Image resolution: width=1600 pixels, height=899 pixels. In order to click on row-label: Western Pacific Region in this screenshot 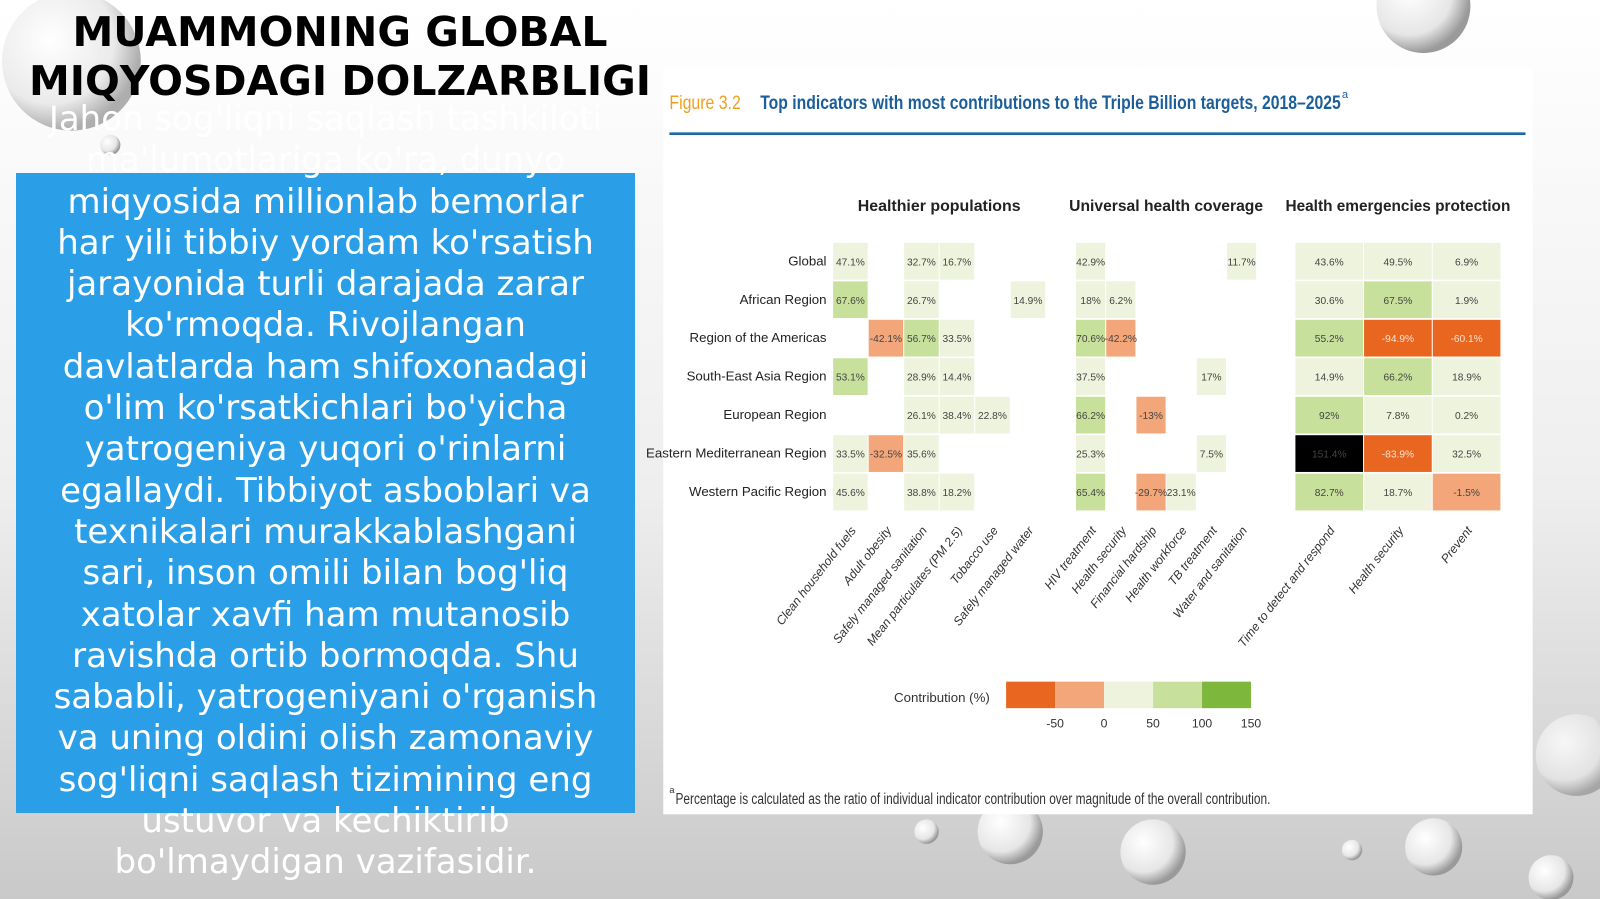, I will do `click(757, 491)`.